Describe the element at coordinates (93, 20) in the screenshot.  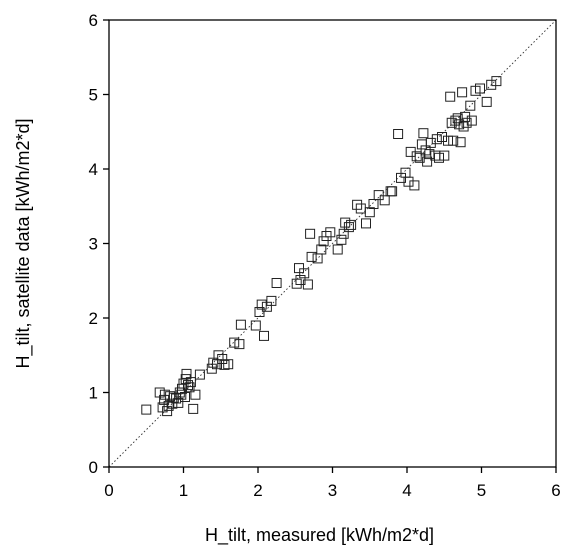
I see `y-tick-label: 6` at that location.